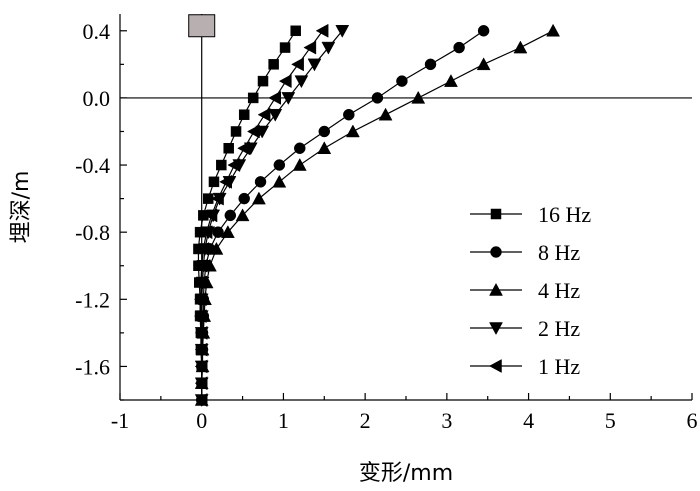 Image resolution: width=700 pixels, height=491 pixels. What do you see at coordinates (365, 420) in the screenshot?
I see `x-tick-label: 2` at bounding box center [365, 420].